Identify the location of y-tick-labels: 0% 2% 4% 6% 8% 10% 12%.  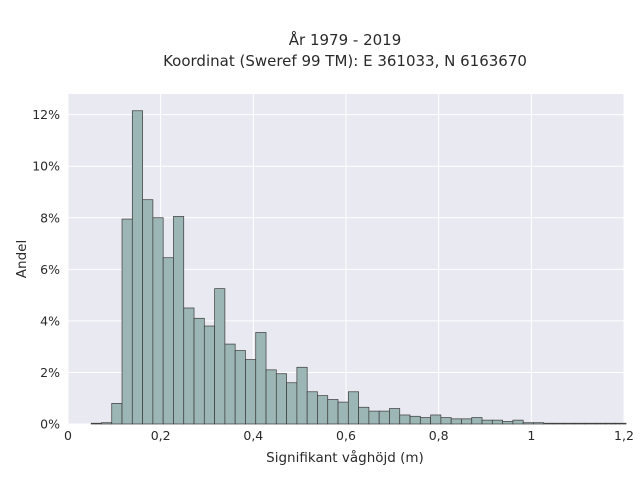
(46, 269).